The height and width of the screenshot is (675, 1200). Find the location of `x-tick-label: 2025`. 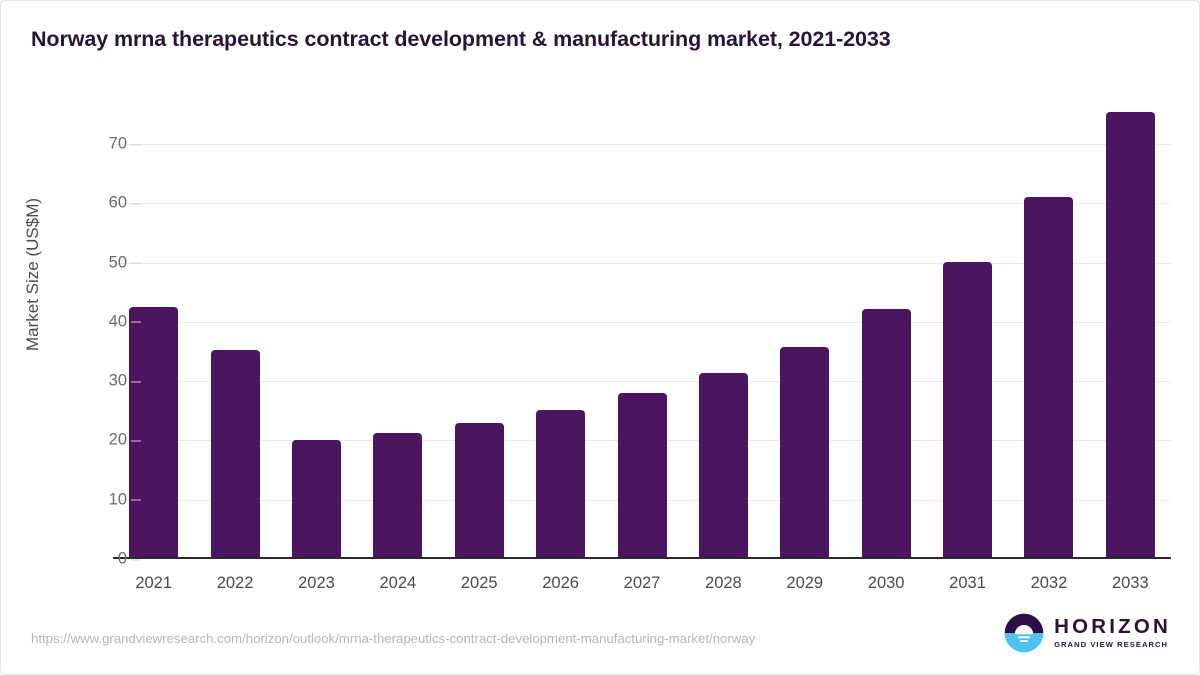

x-tick-label: 2025 is located at coordinates (479, 583).